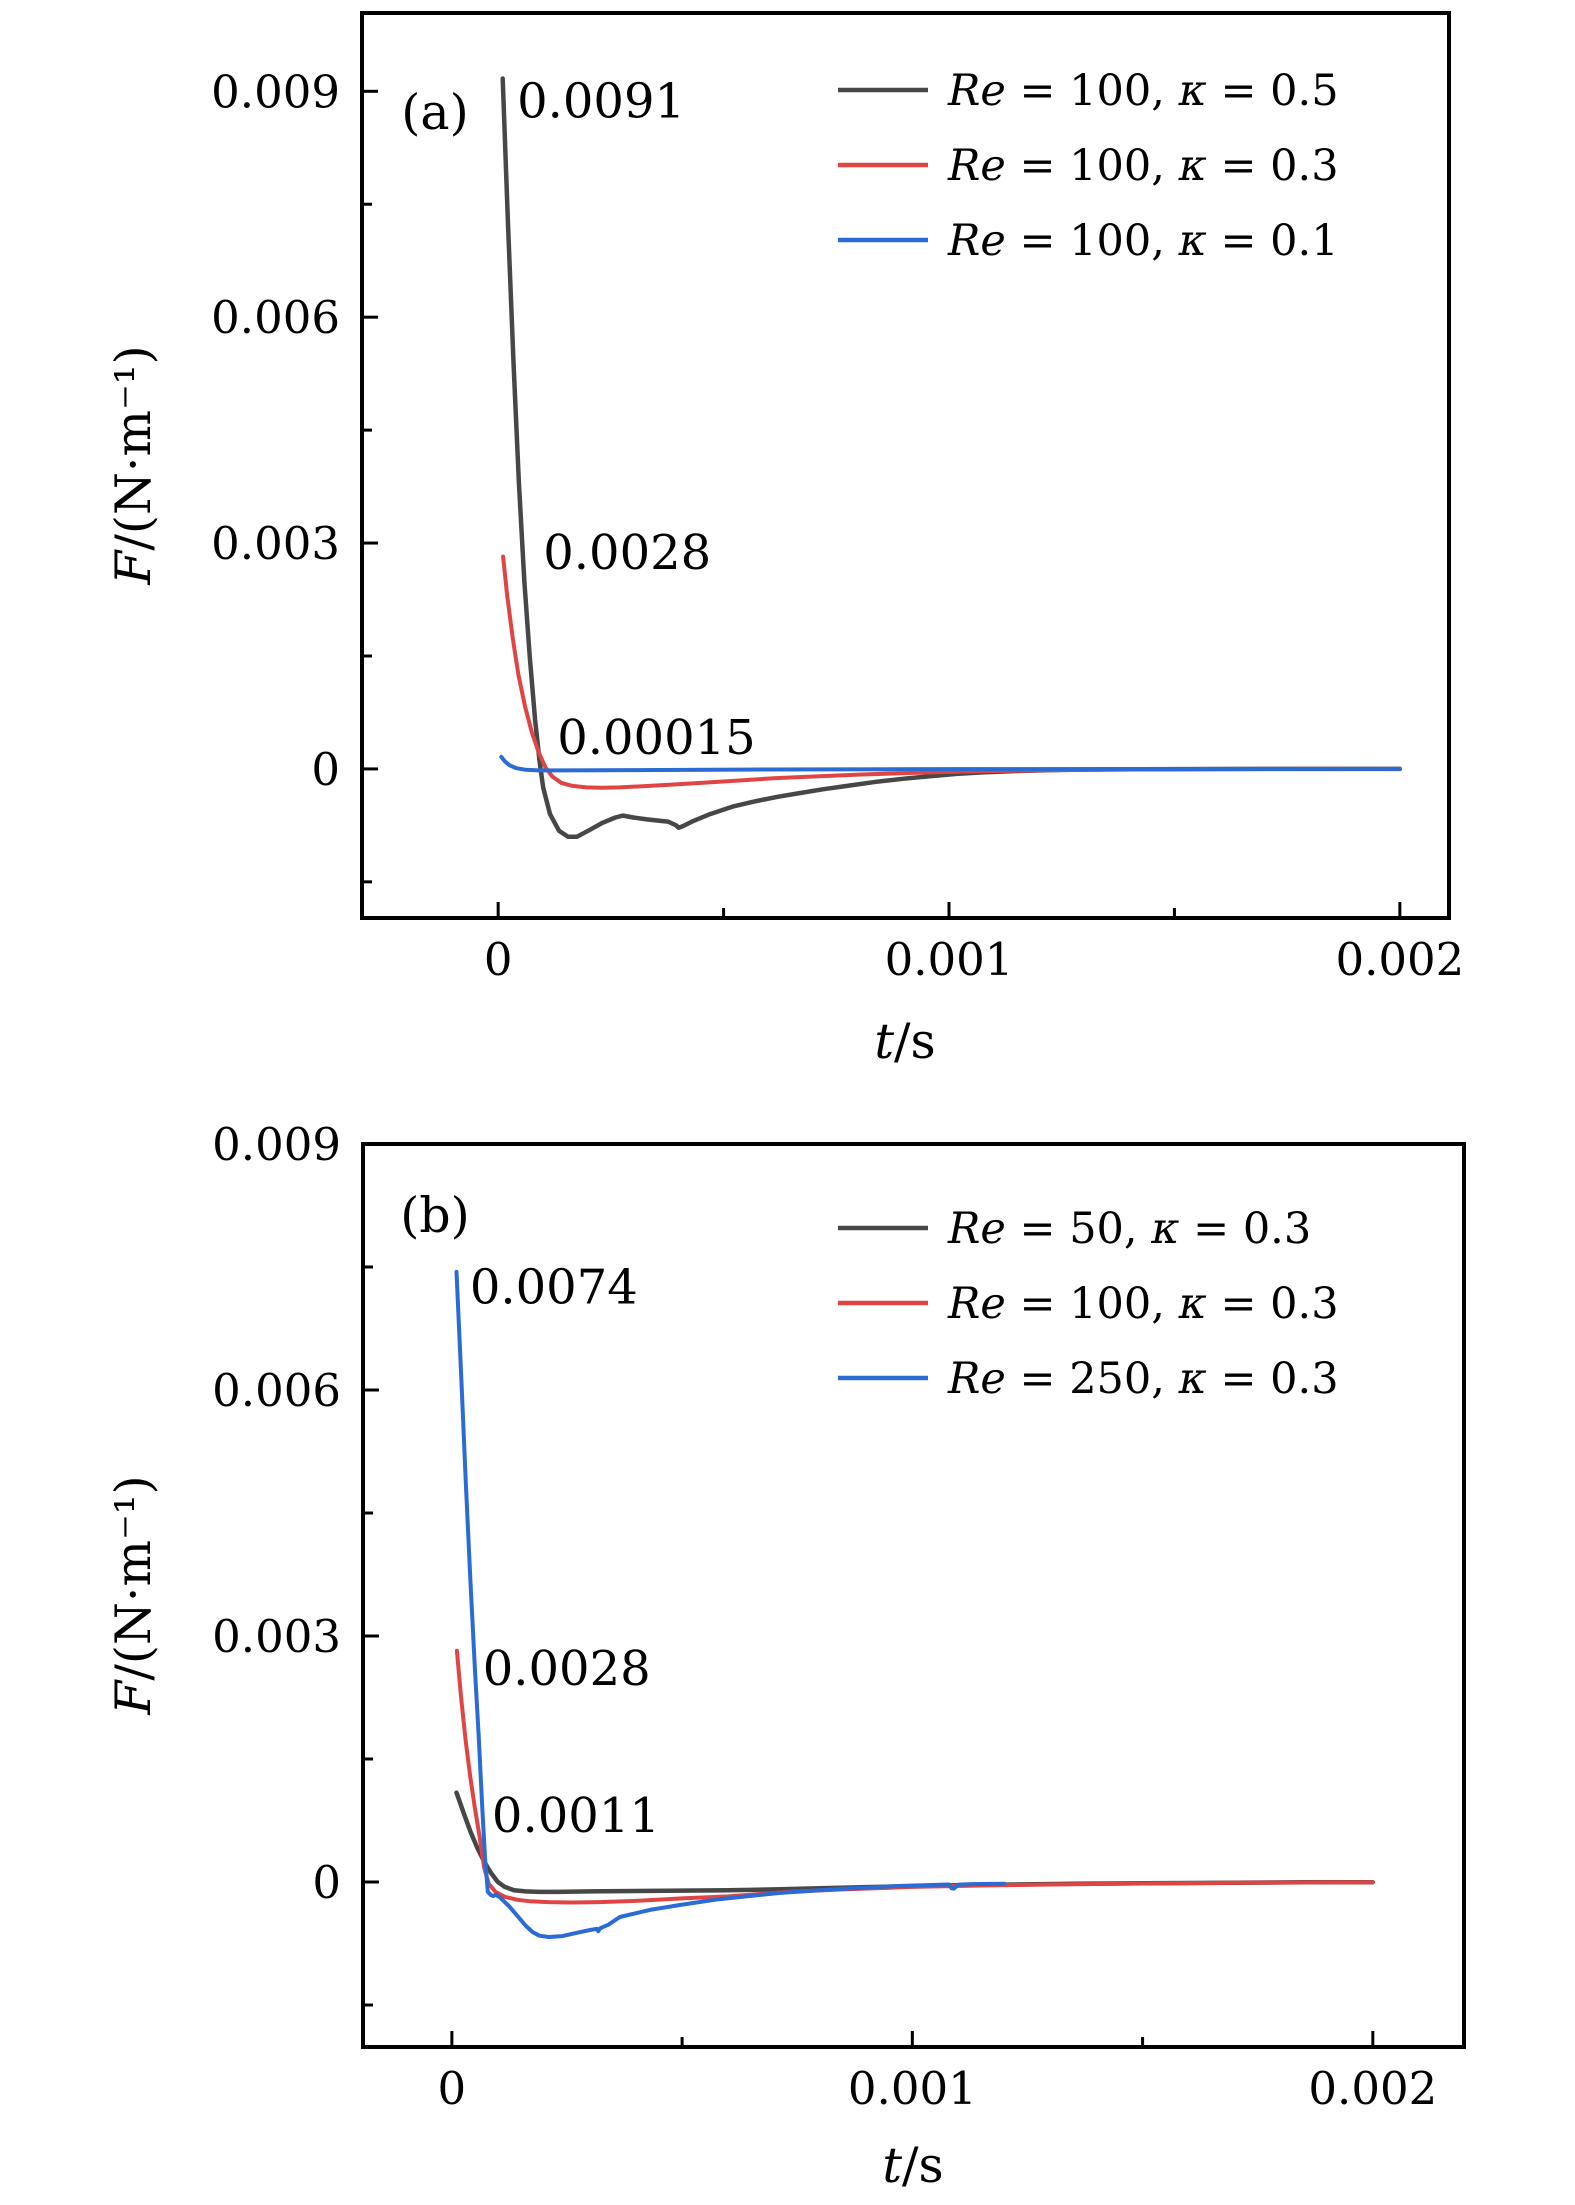  I want to click on panel-label: (a), so click(434, 112).